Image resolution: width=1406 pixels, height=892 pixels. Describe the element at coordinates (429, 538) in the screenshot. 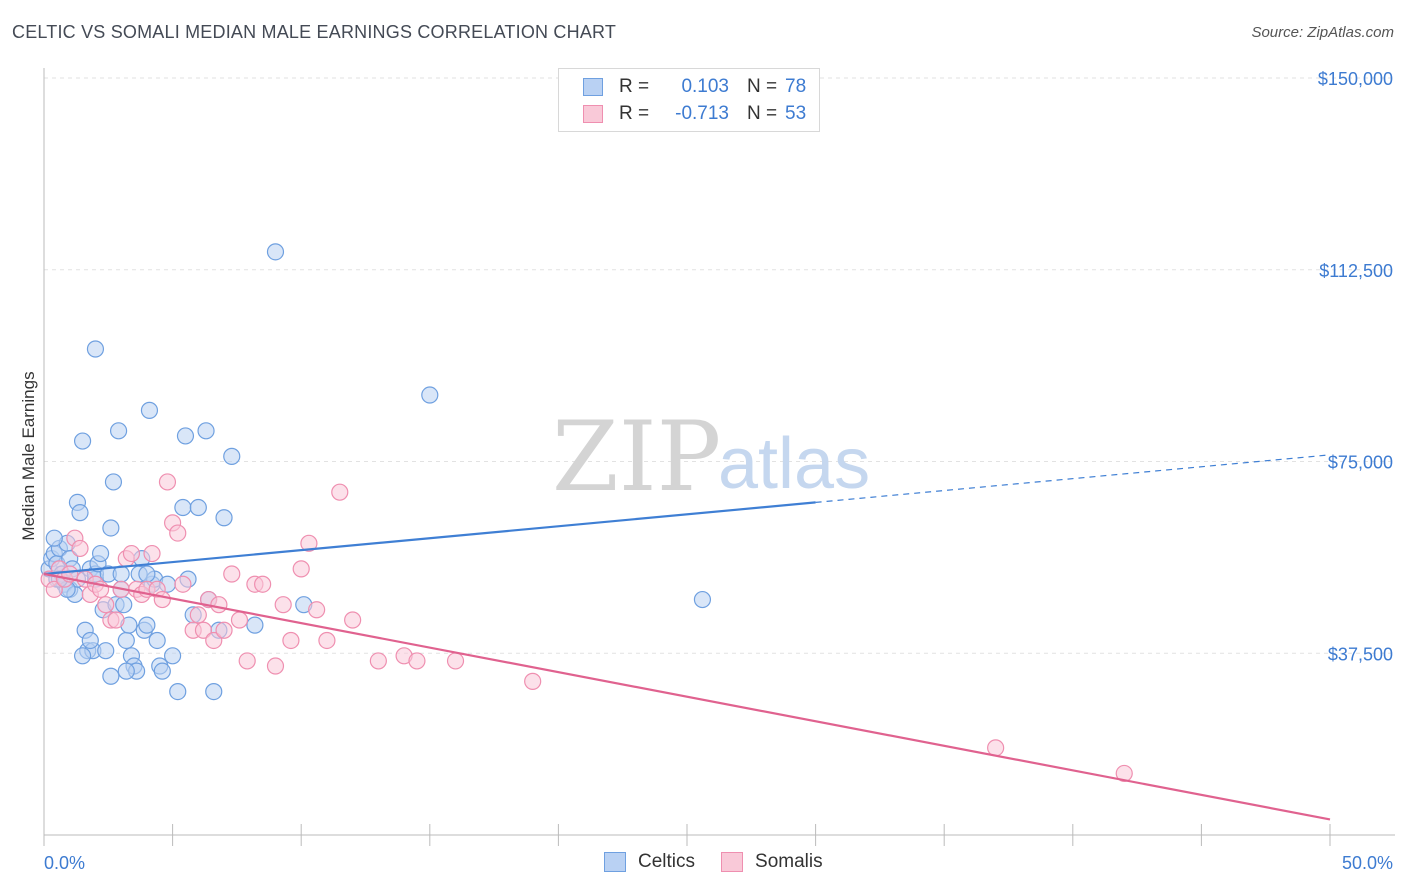

I see `trend-line-celtics` at that location.